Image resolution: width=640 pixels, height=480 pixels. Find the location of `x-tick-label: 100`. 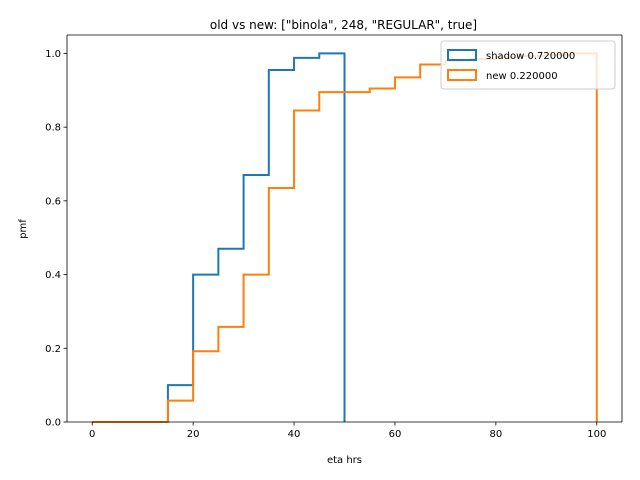

x-tick-label: 100 is located at coordinates (596, 434).